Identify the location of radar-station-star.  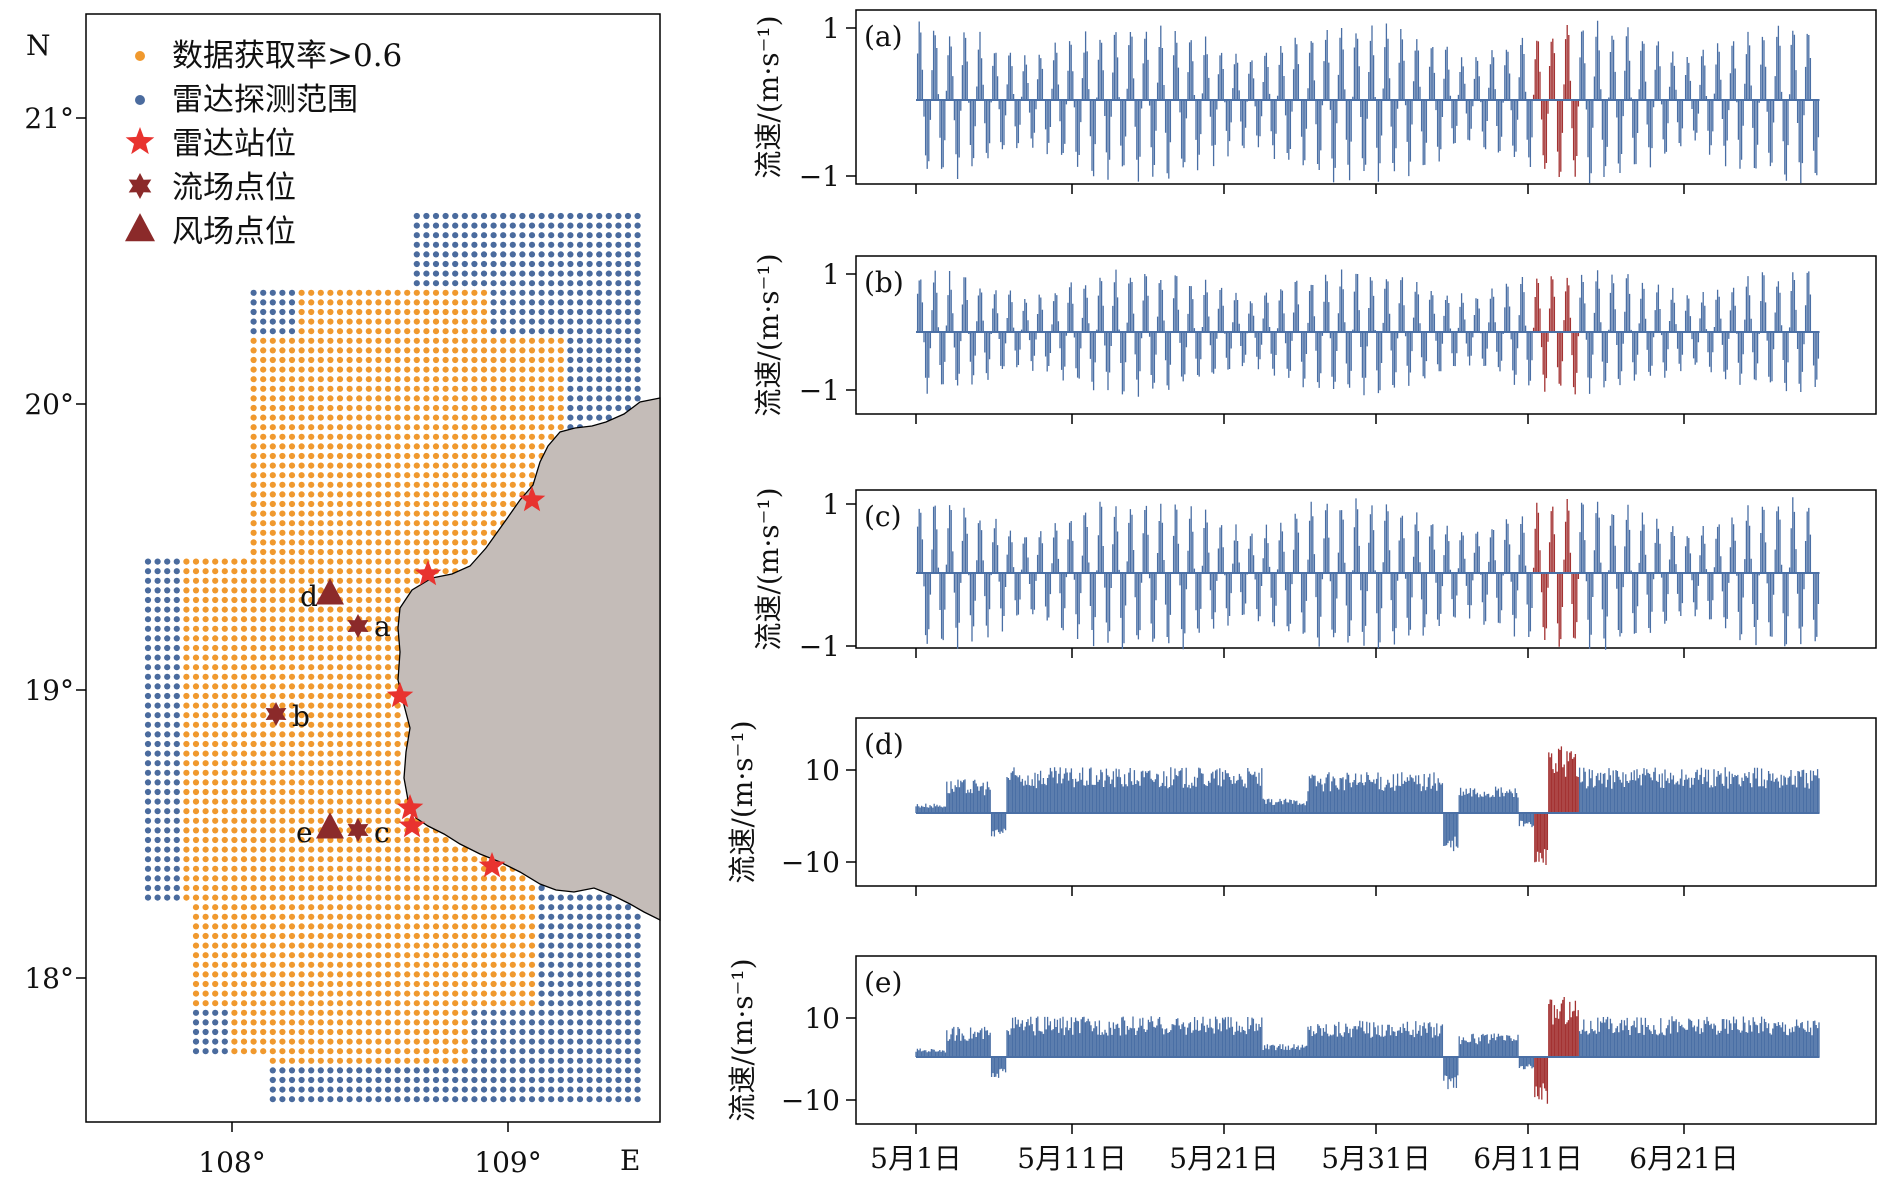
(410, 807).